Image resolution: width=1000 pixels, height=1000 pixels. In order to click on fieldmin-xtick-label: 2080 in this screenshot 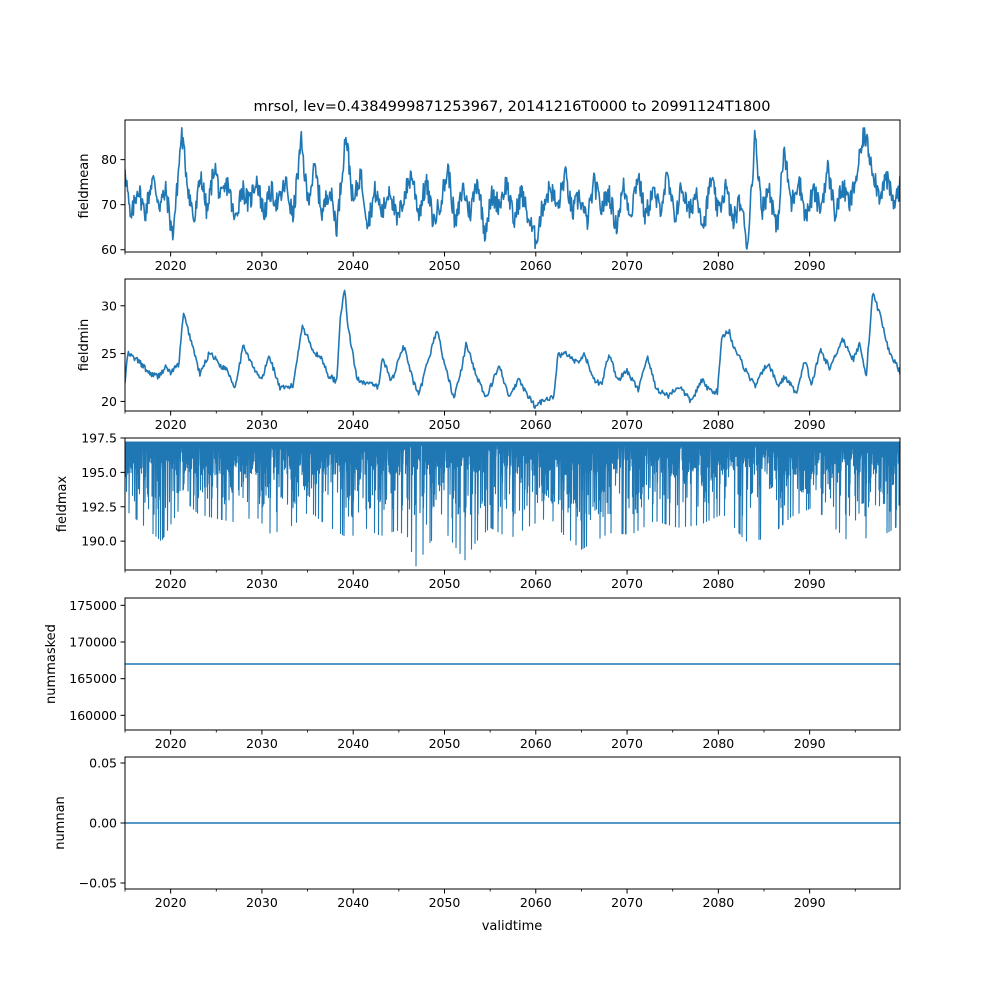, I will do `click(718, 424)`.